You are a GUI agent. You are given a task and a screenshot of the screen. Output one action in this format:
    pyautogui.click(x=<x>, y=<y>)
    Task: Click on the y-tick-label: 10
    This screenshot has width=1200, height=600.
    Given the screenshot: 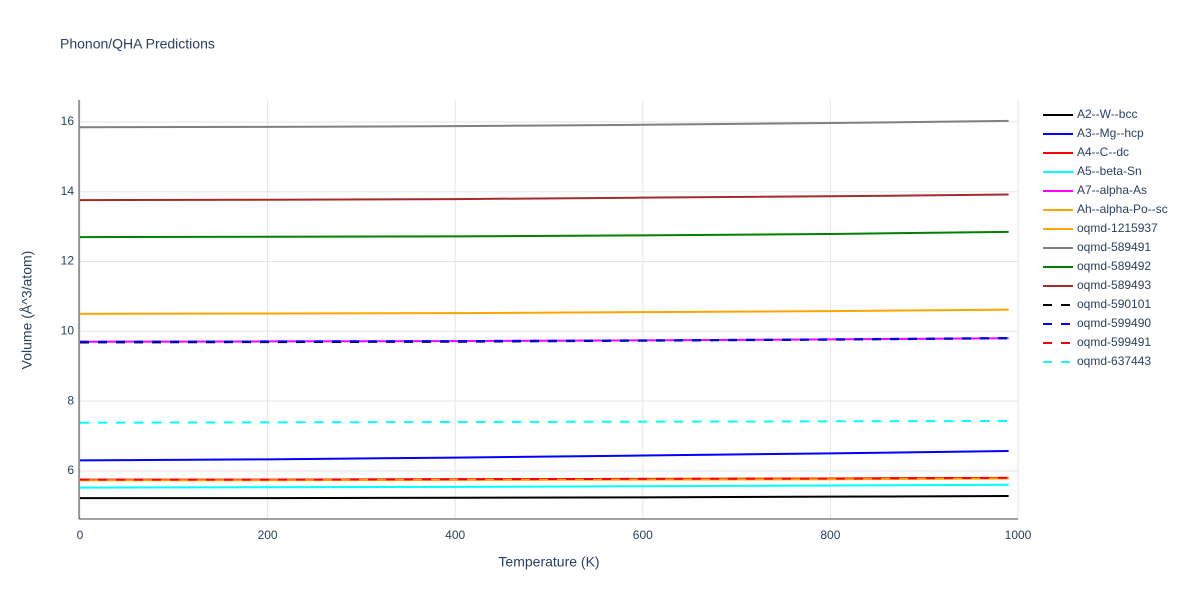 What is the action you would take?
    pyautogui.click(x=68, y=330)
    